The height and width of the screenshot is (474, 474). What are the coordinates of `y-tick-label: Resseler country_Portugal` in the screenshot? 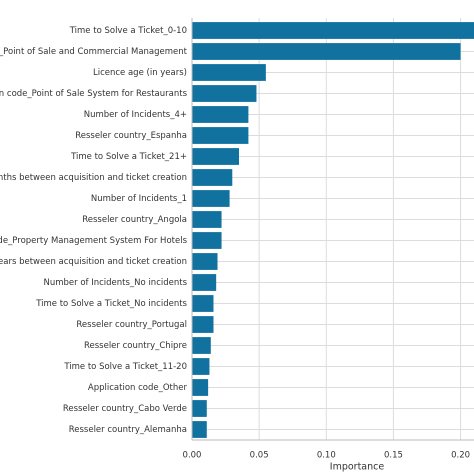 It's located at (131, 325).